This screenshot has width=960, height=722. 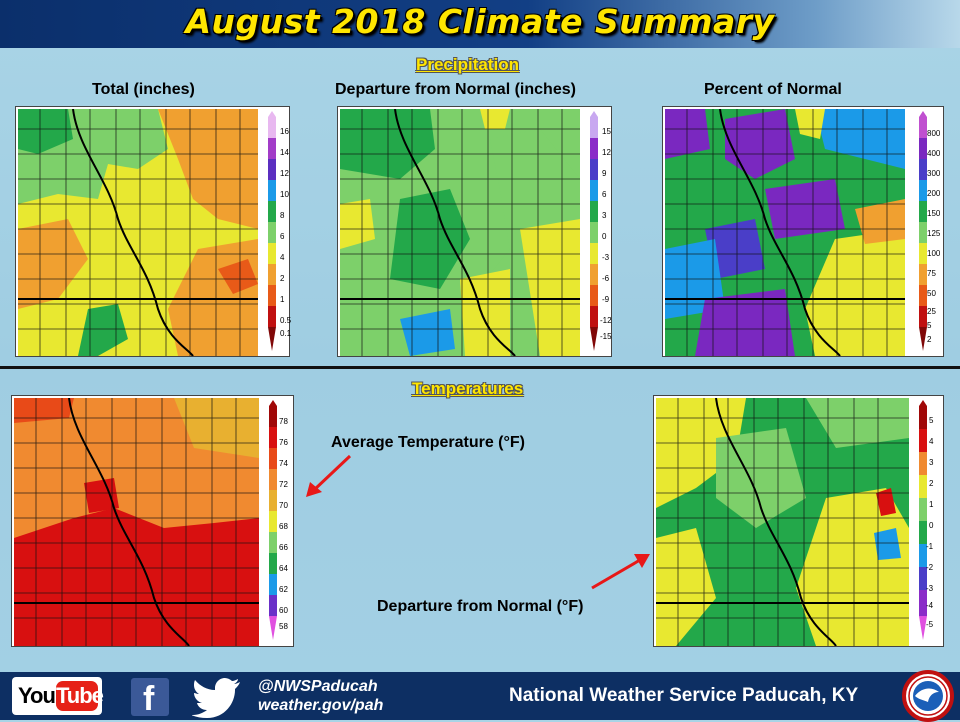 What do you see at coordinates (480, 606) in the screenshot?
I see `annotation-temp-departure: Departure from Normal (°F)` at bounding box center [480, 606].